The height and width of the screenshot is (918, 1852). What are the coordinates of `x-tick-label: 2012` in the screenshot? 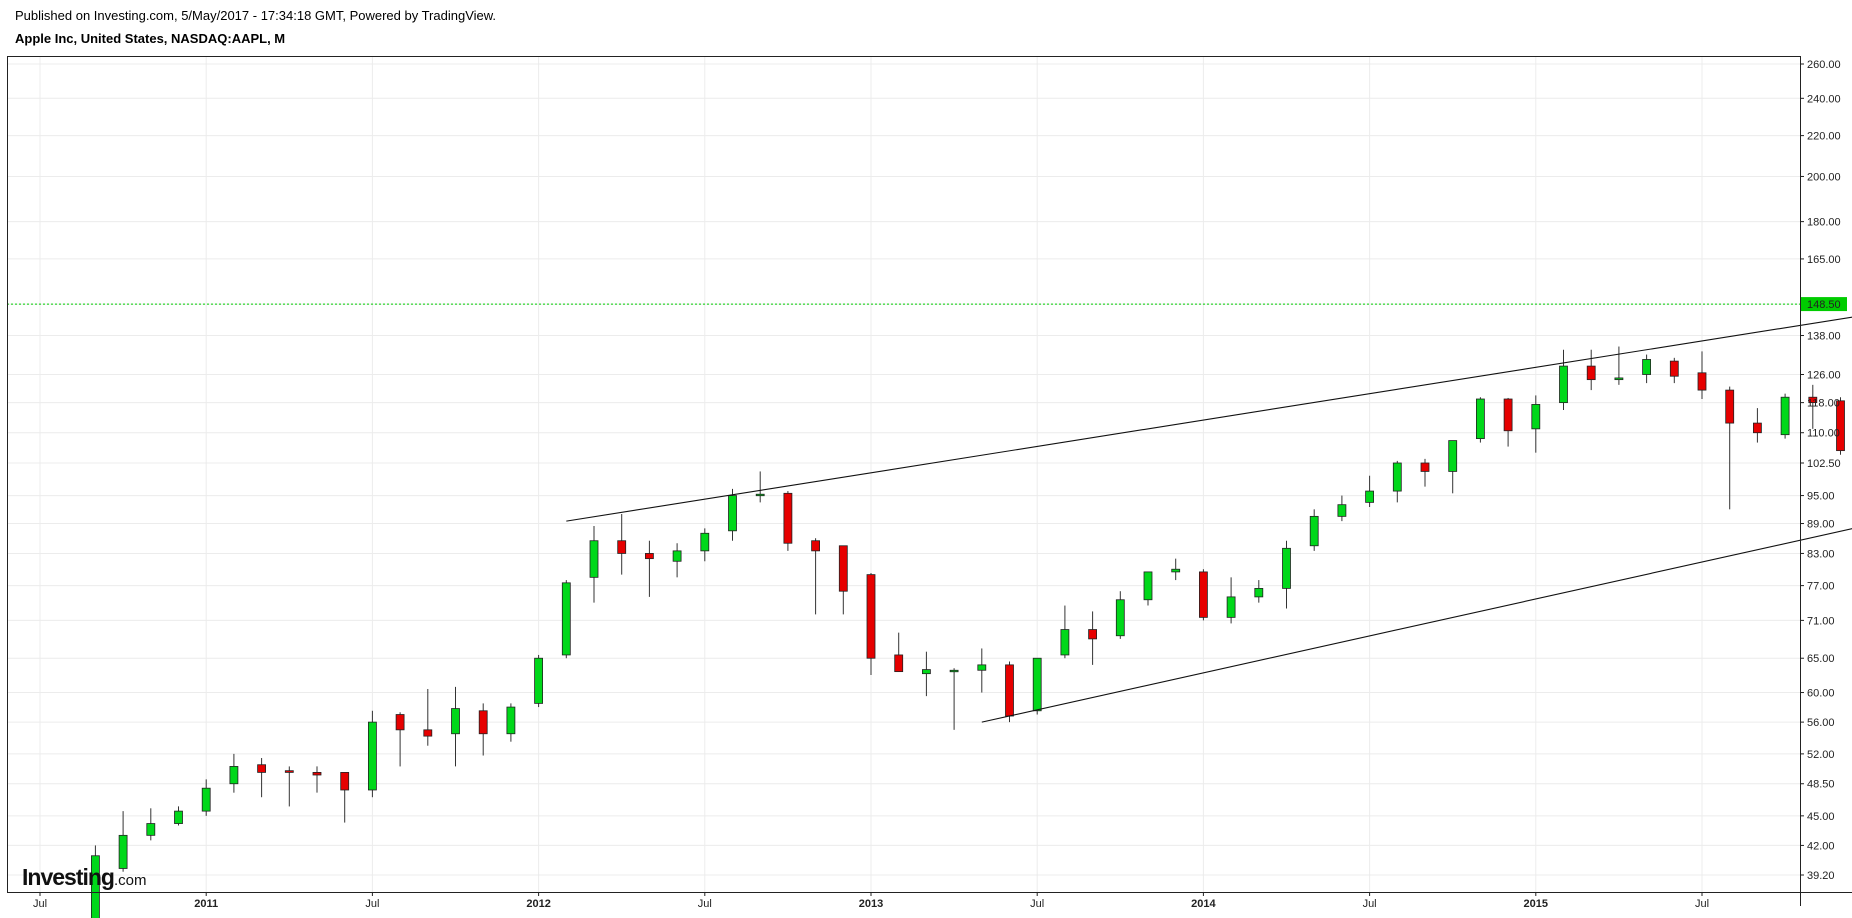 It's located at (538, 904).